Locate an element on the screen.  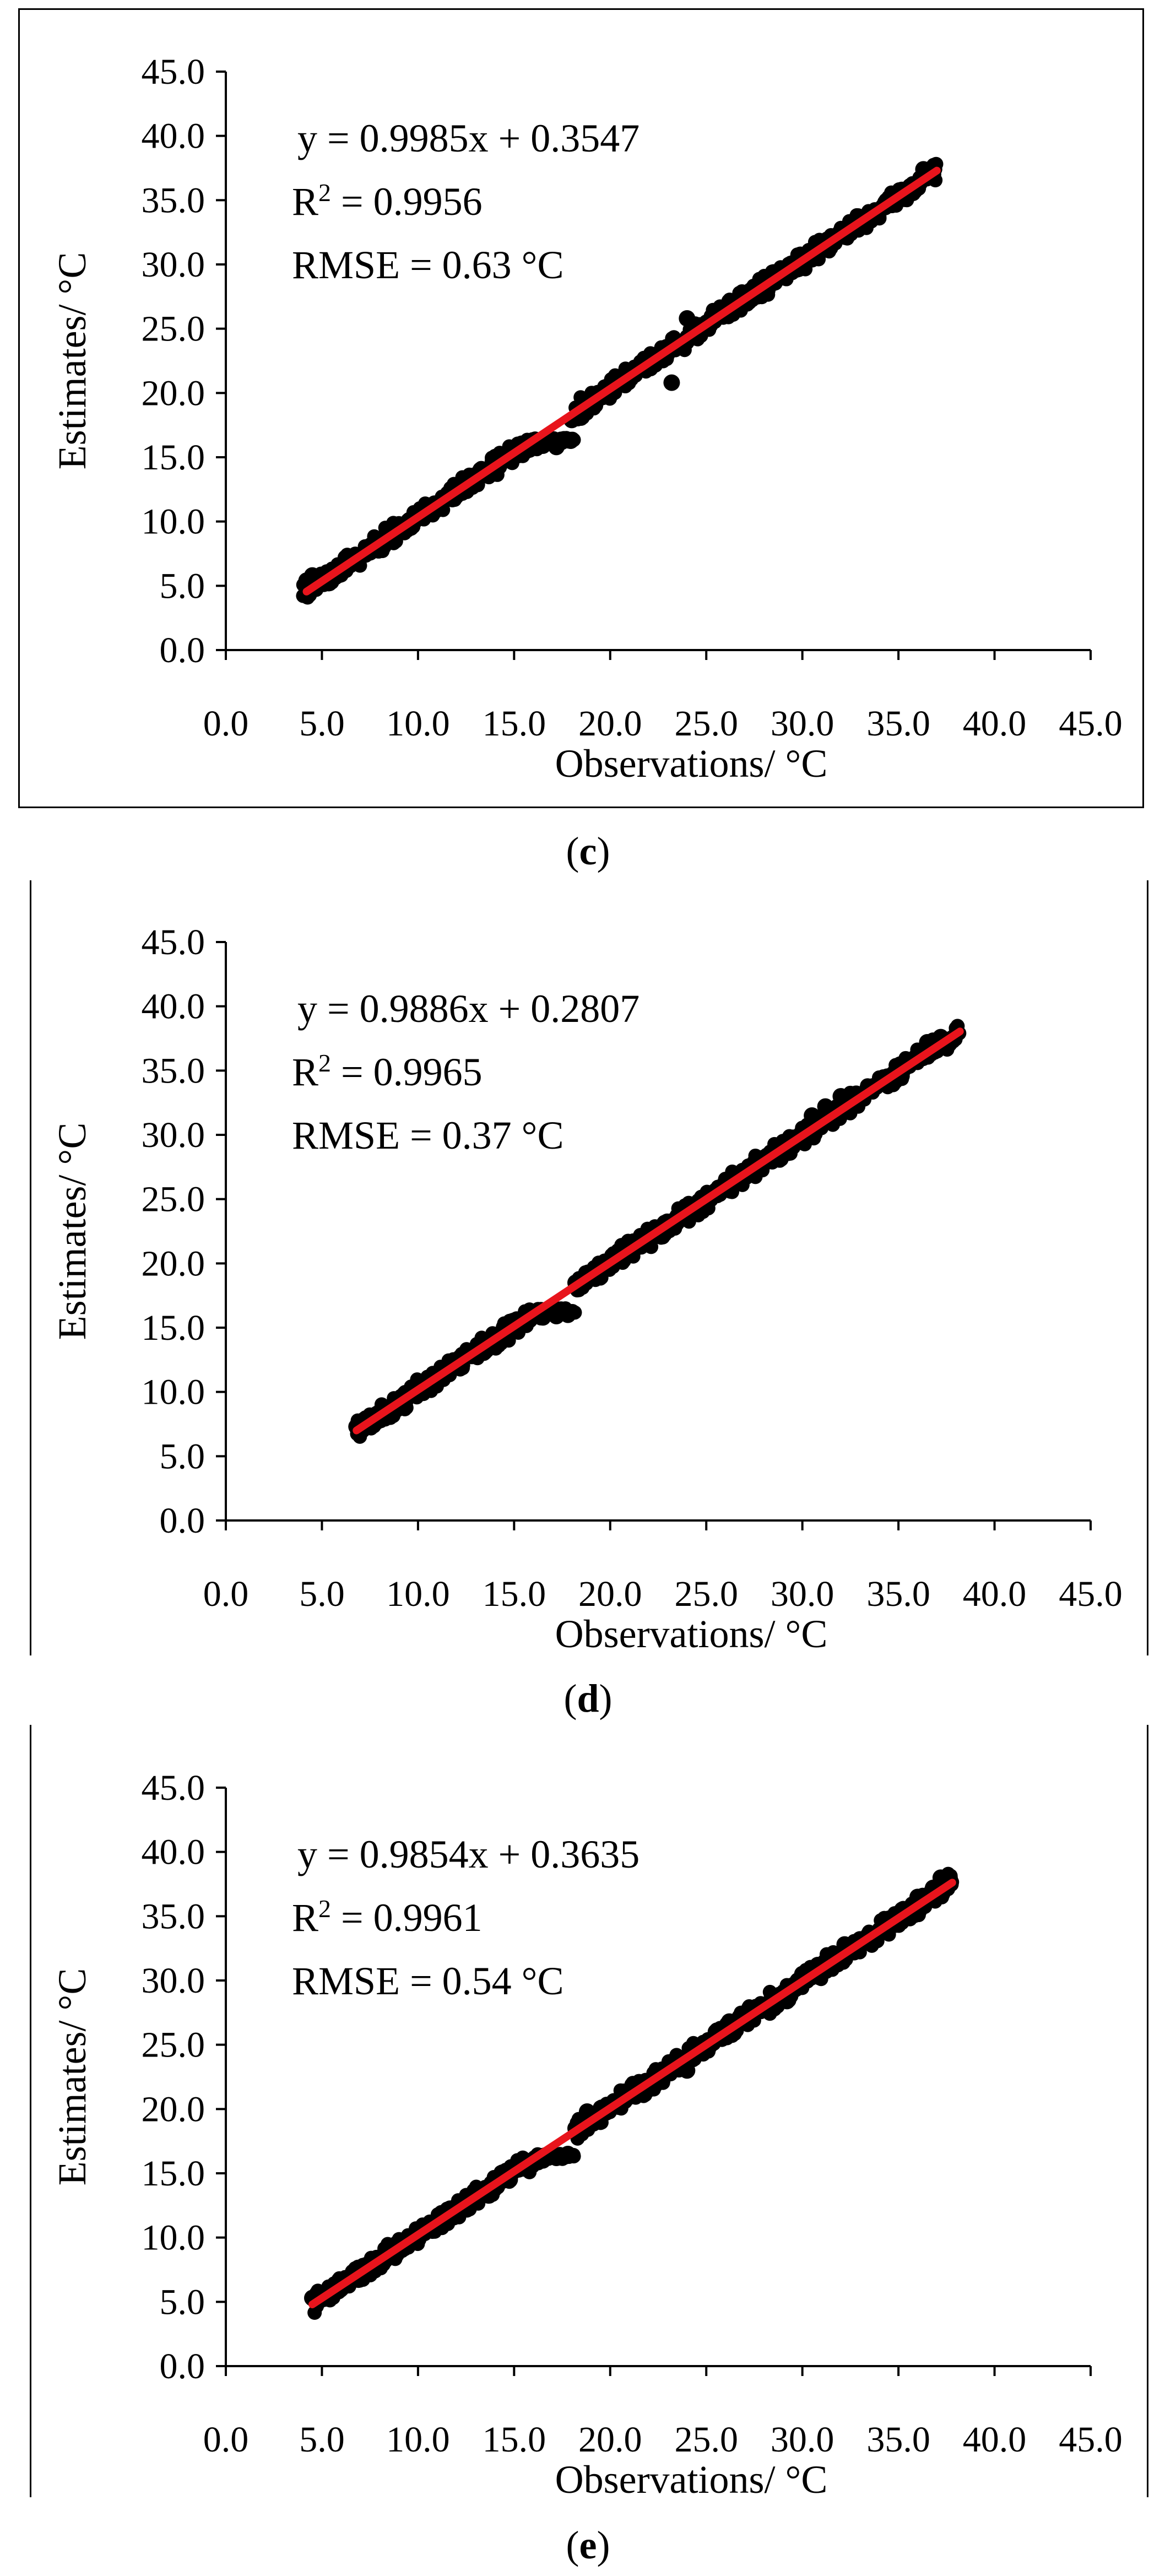
fit-annotation: RMSE = 0.63 °C is located at coordinates (428, 265).